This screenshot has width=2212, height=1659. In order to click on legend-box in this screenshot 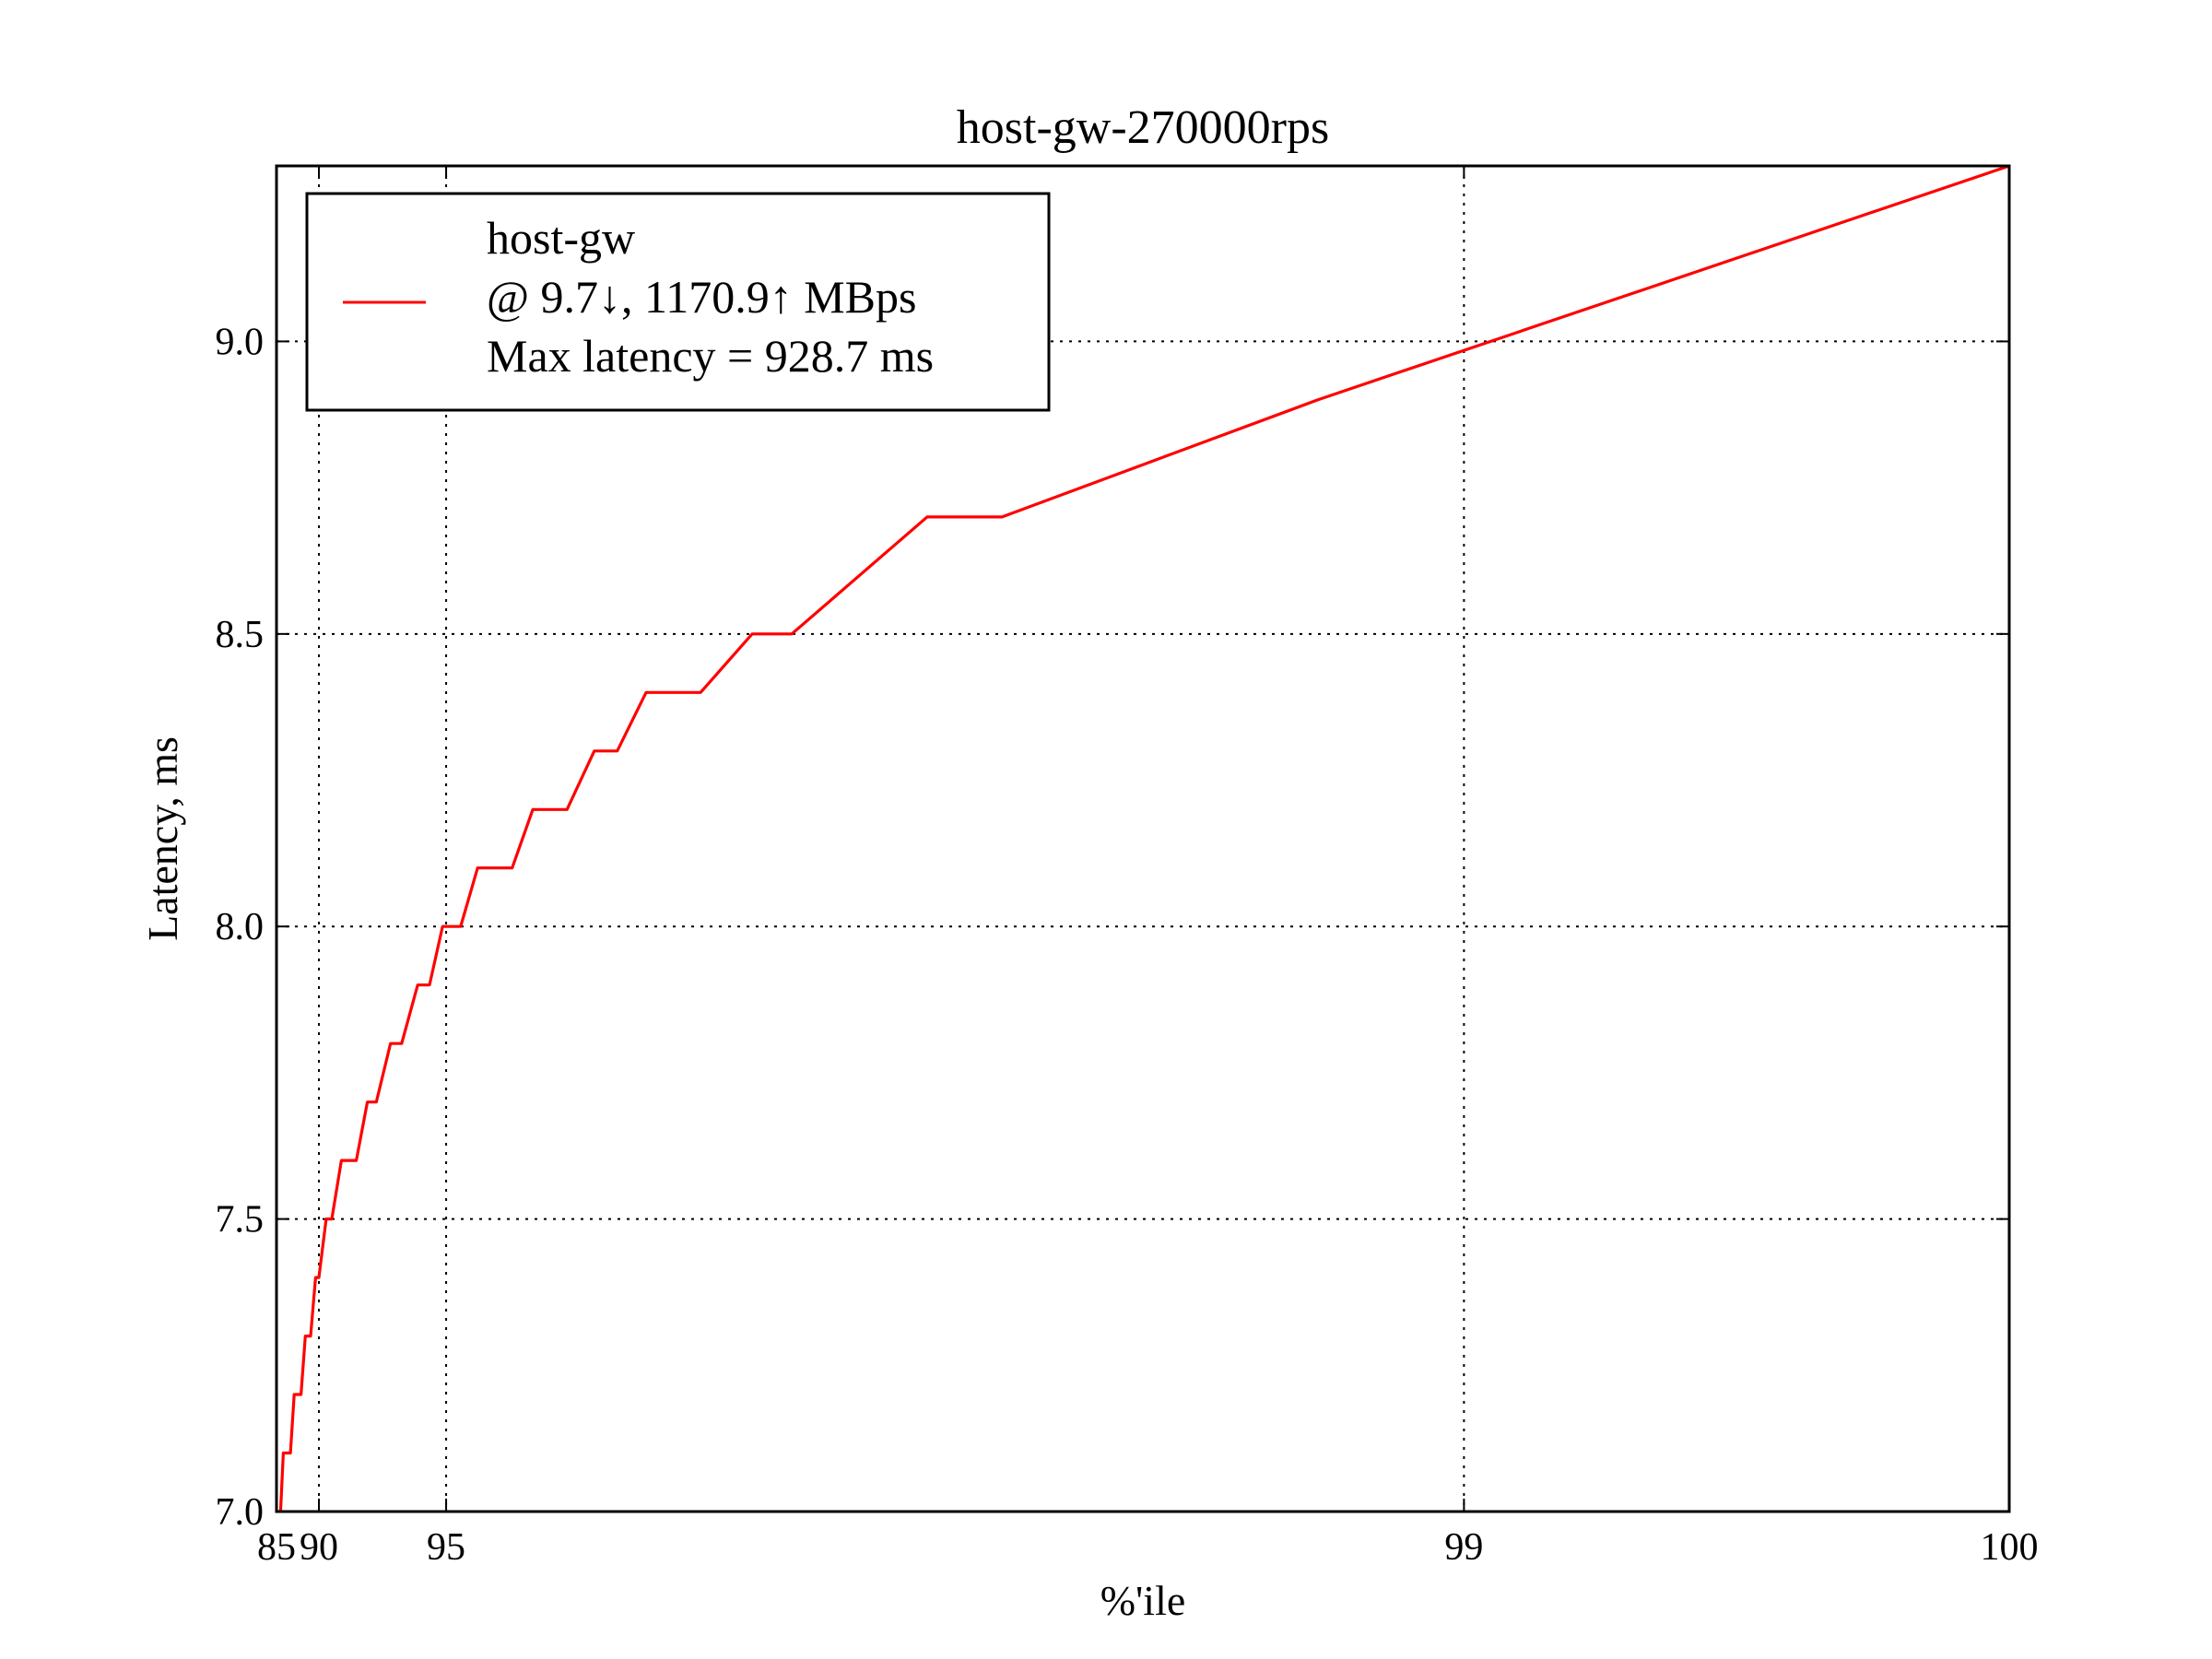, I will do `click(678, 302)`.